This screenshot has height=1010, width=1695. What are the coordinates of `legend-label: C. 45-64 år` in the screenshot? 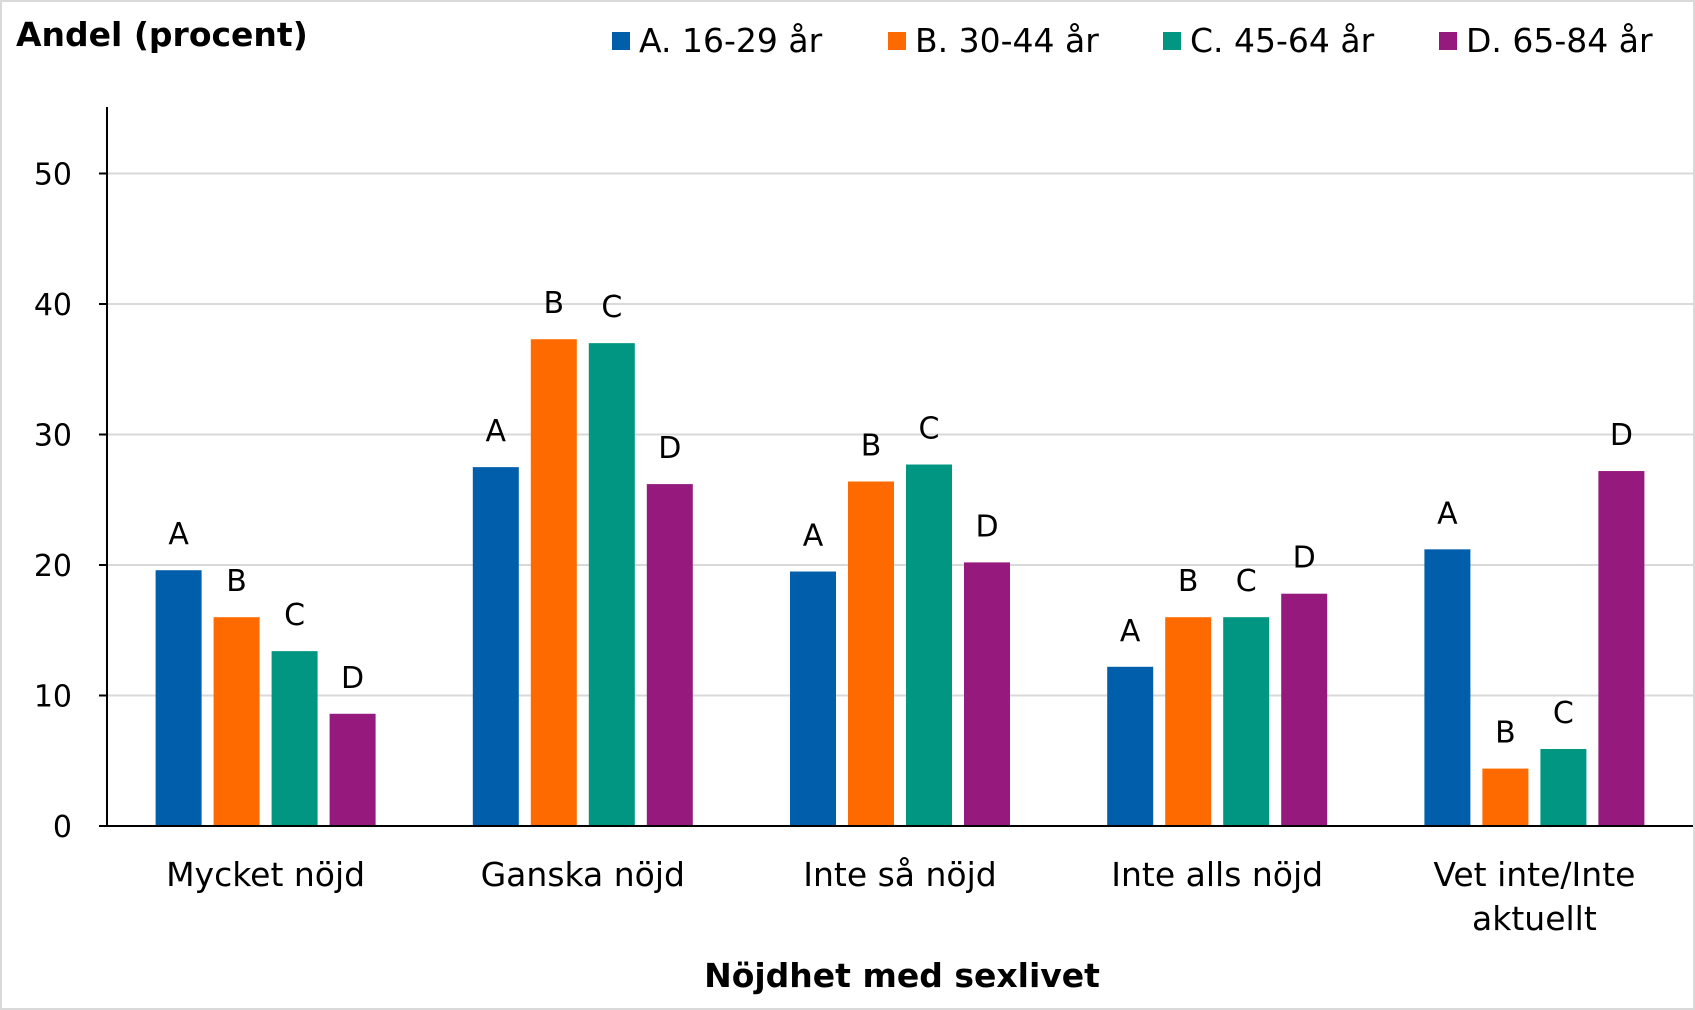 It's located at (1282, 40).